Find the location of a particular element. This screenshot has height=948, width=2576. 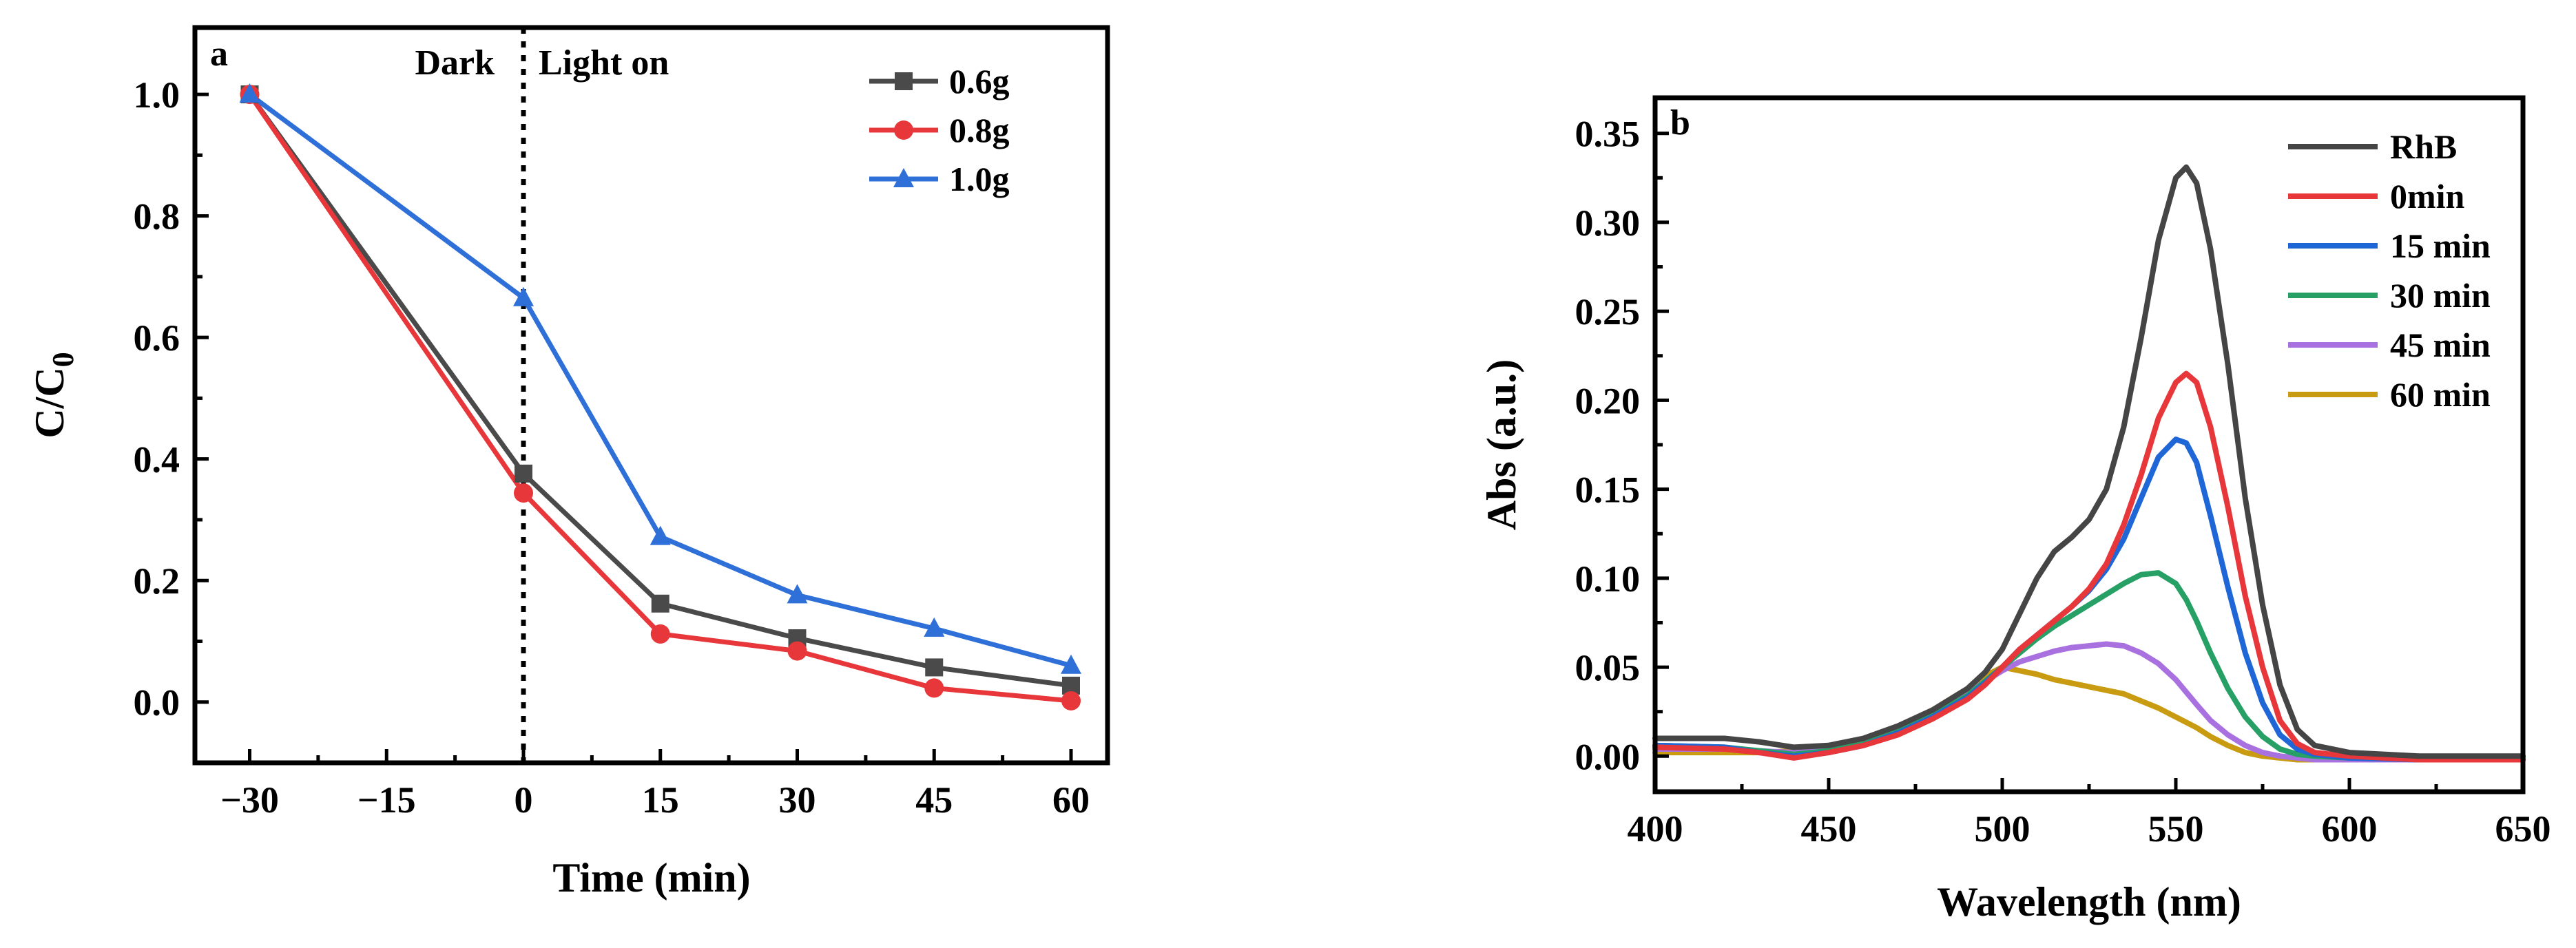

legend-label-45-min: 45 min is located at coordinates (2440, 345).